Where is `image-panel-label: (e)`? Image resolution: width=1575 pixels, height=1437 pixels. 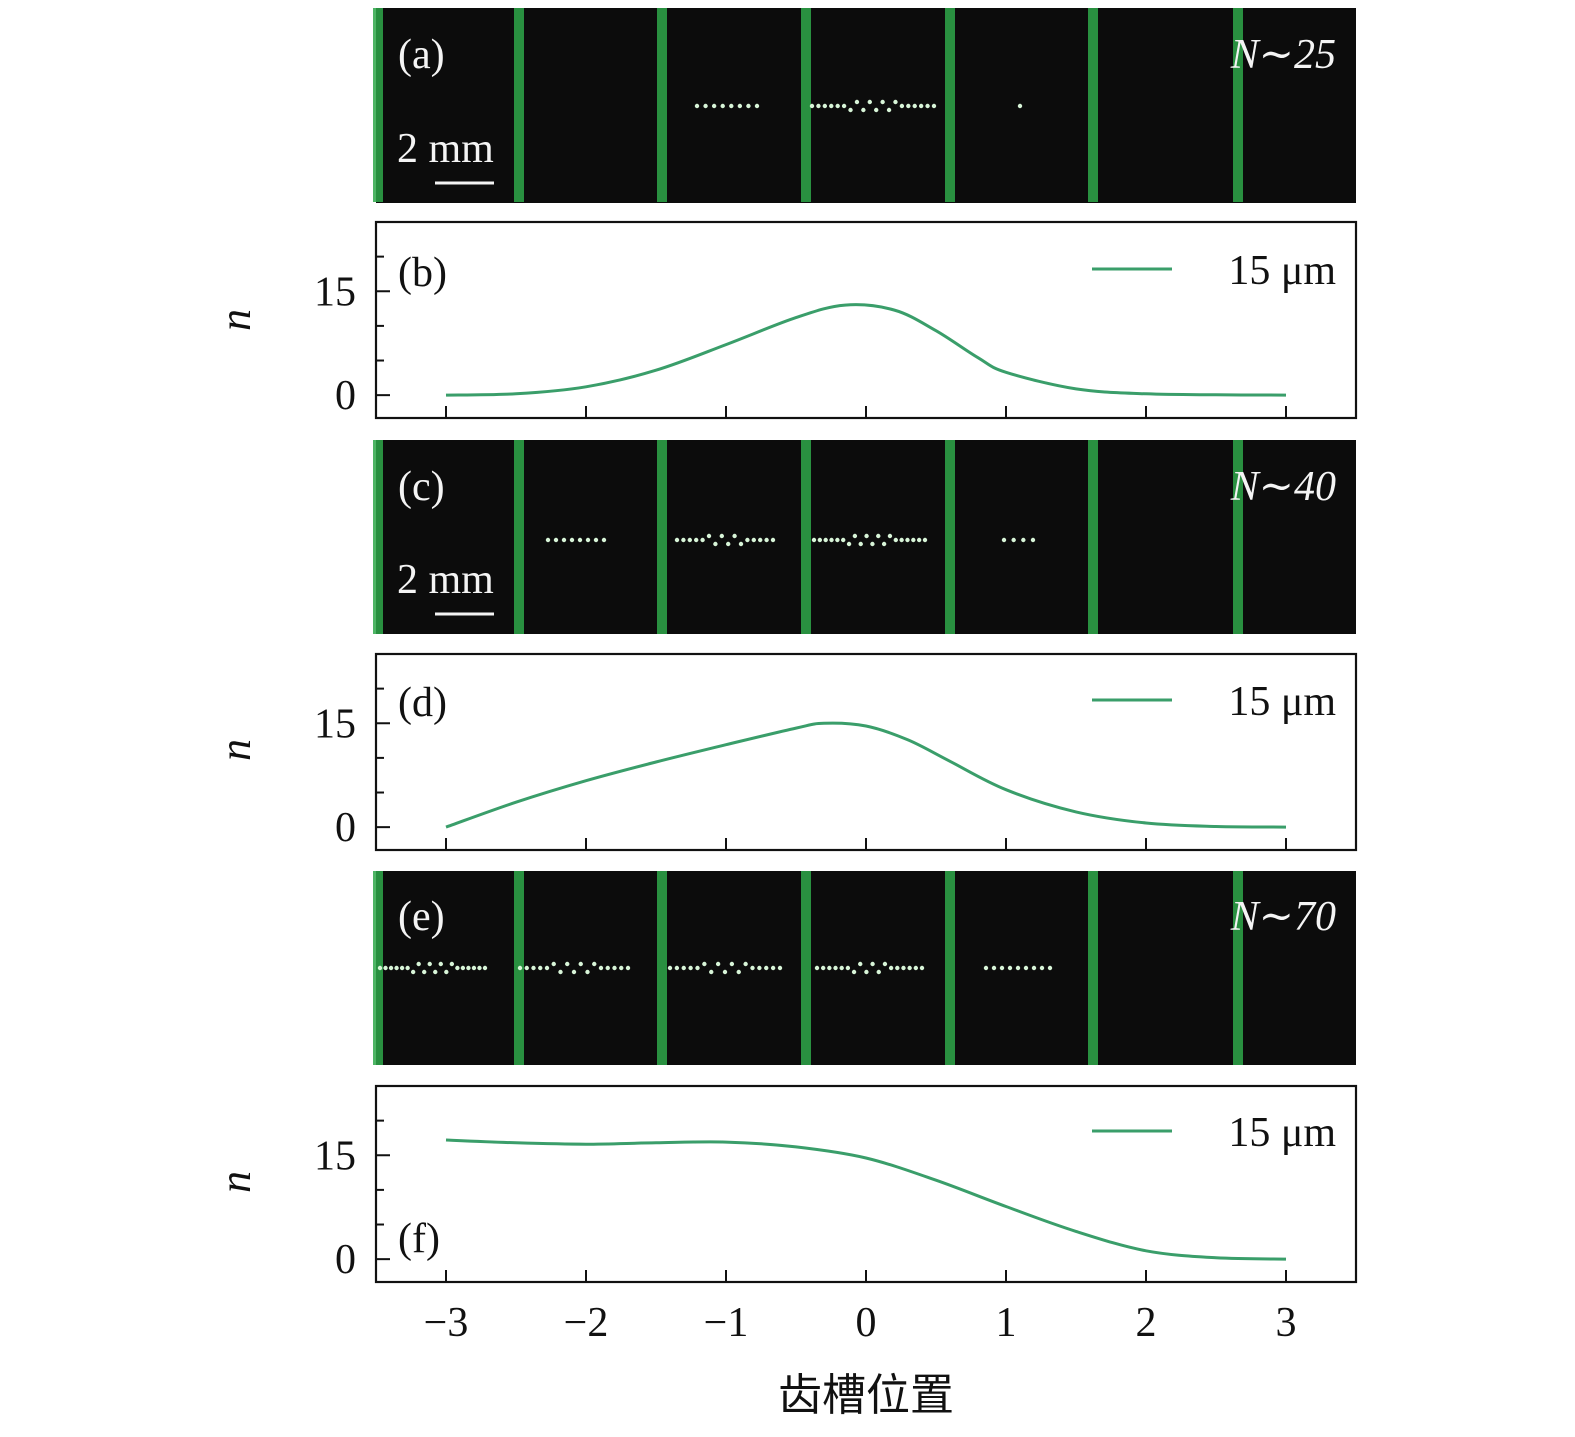
image-panel-label: (e) is located at coordinates (421, 917).